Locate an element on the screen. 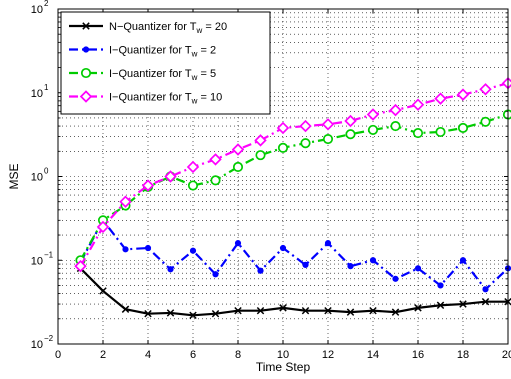  x-tick-label: 12 is located at coordinates (328, 355).